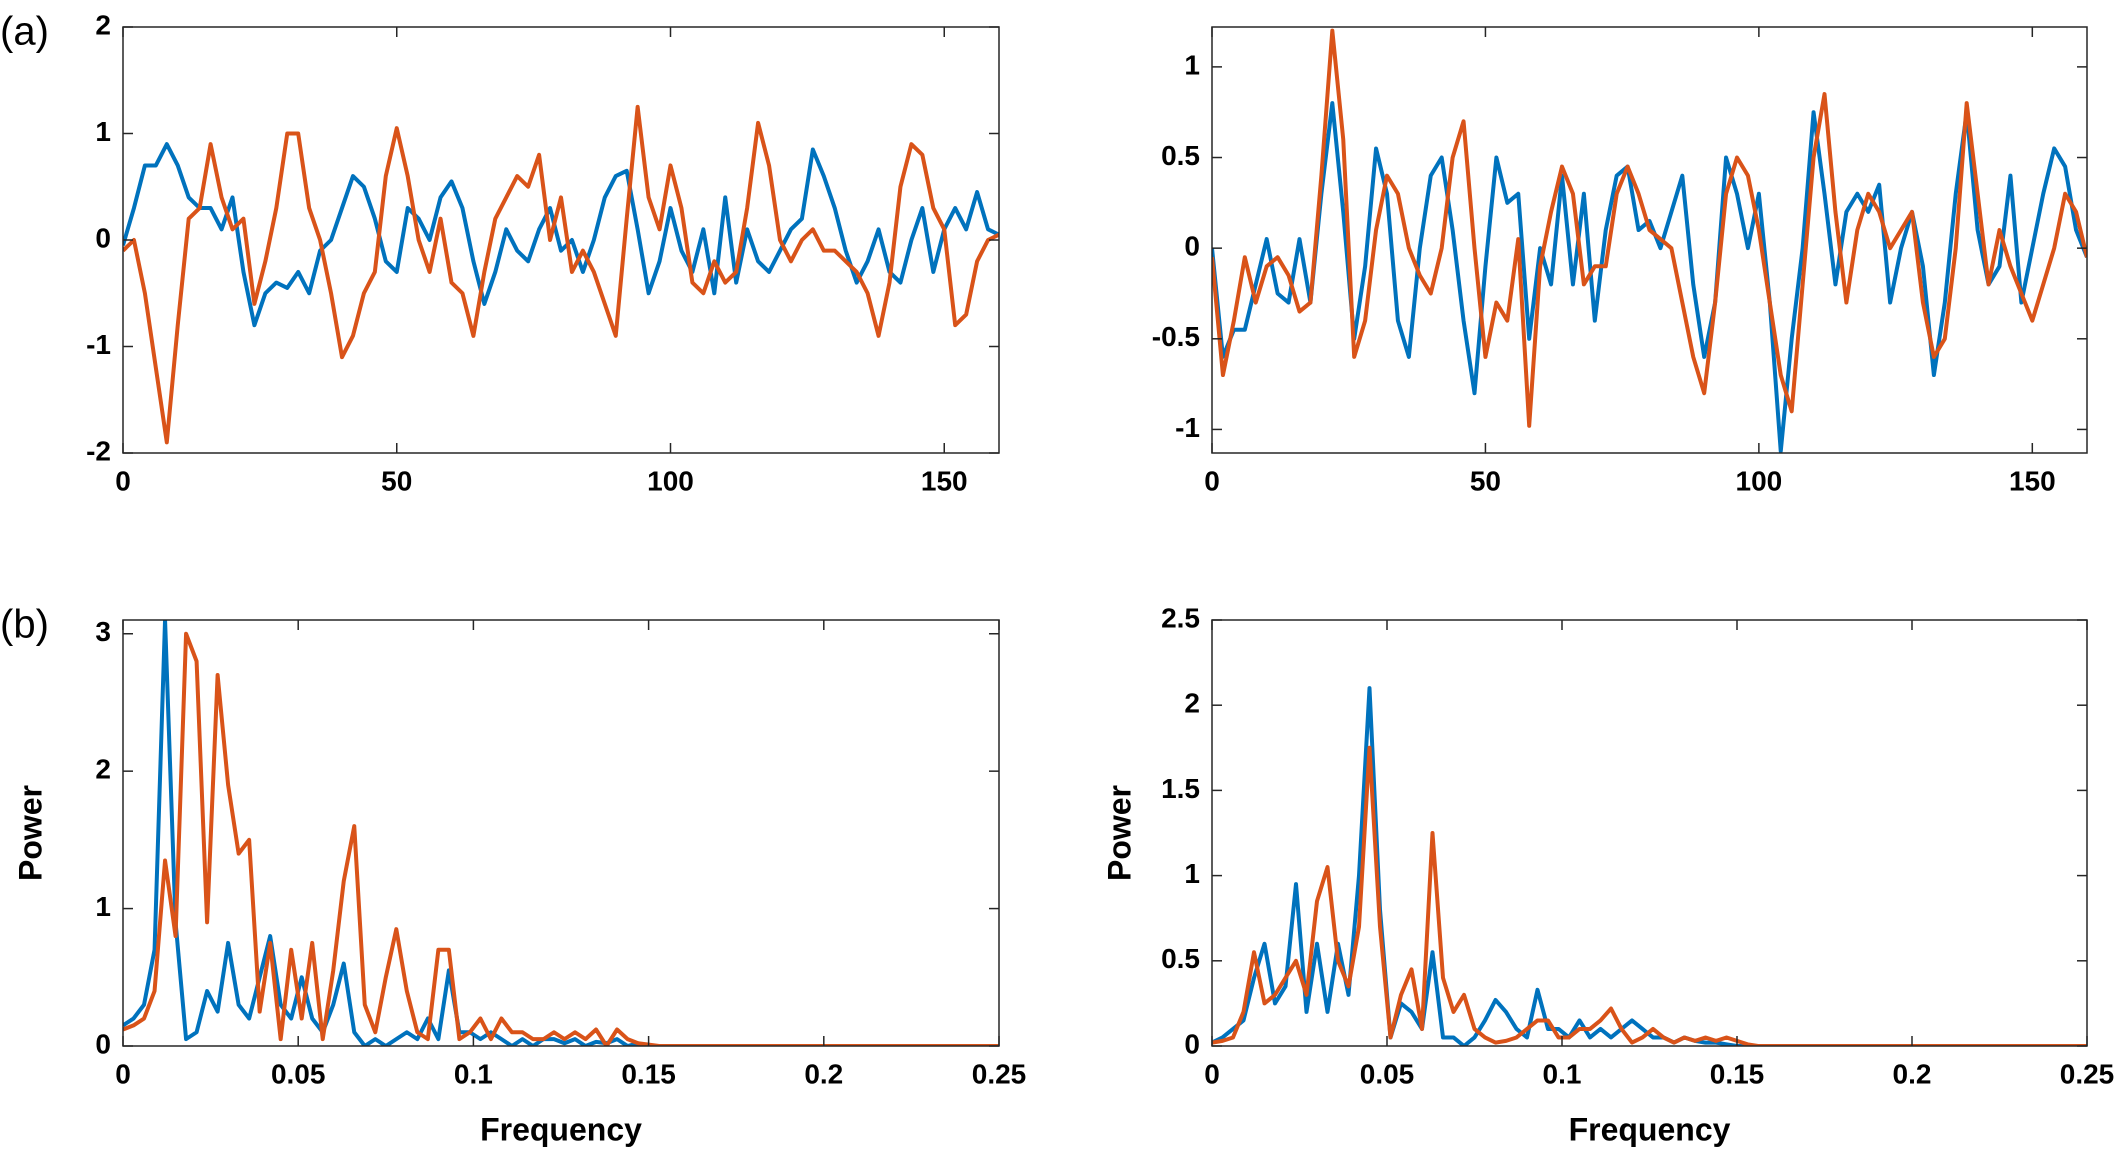 This screenshot has height=1162, width=2128. Describe the element at coordinates (24, 32) in the screenshot. I see `panel-label: (a)` at that location.